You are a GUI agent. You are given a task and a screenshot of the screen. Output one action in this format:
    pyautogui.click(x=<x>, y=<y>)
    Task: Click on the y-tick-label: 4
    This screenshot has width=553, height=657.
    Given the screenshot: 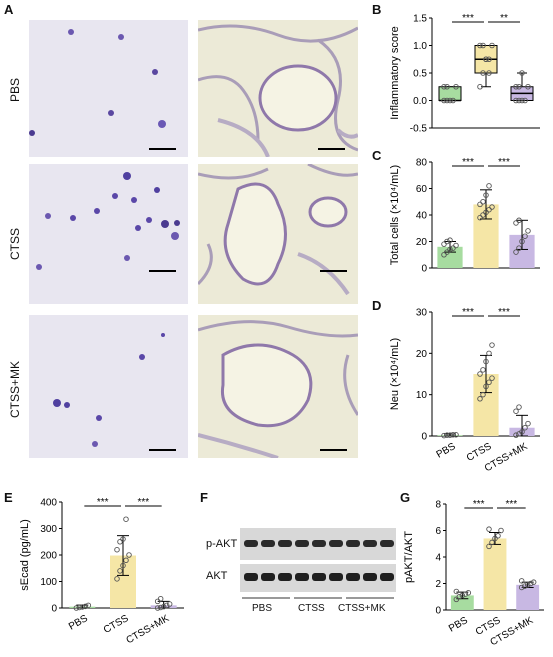 What is the action you would take?
    pyautogui.click(x=438, y=558)
    